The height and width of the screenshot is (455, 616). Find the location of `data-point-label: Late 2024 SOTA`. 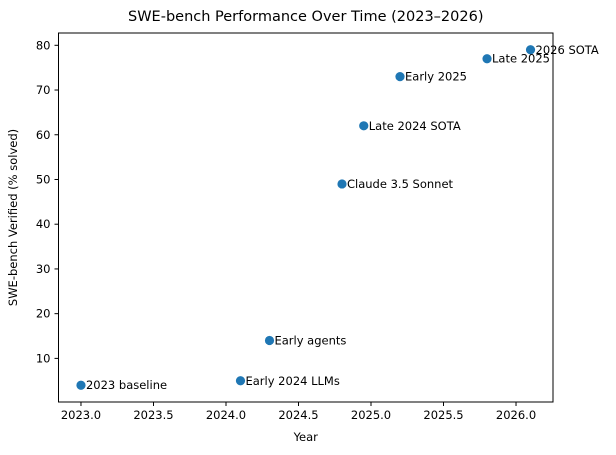

data-point-label: Late 2024 SOTA is located at coordinates (415, 126).